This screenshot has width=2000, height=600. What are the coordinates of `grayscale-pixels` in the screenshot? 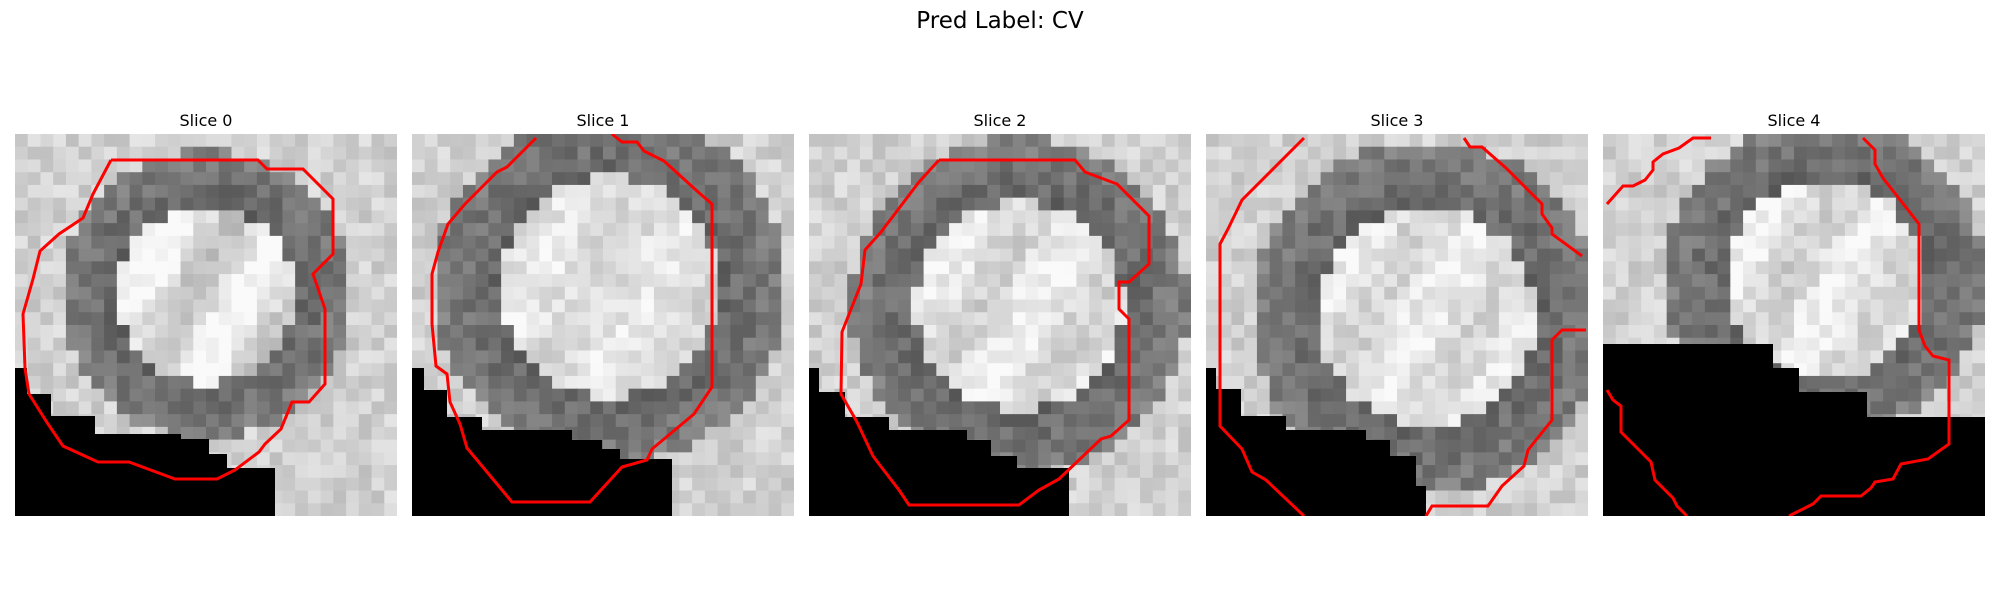 It's located at (1000, 325).